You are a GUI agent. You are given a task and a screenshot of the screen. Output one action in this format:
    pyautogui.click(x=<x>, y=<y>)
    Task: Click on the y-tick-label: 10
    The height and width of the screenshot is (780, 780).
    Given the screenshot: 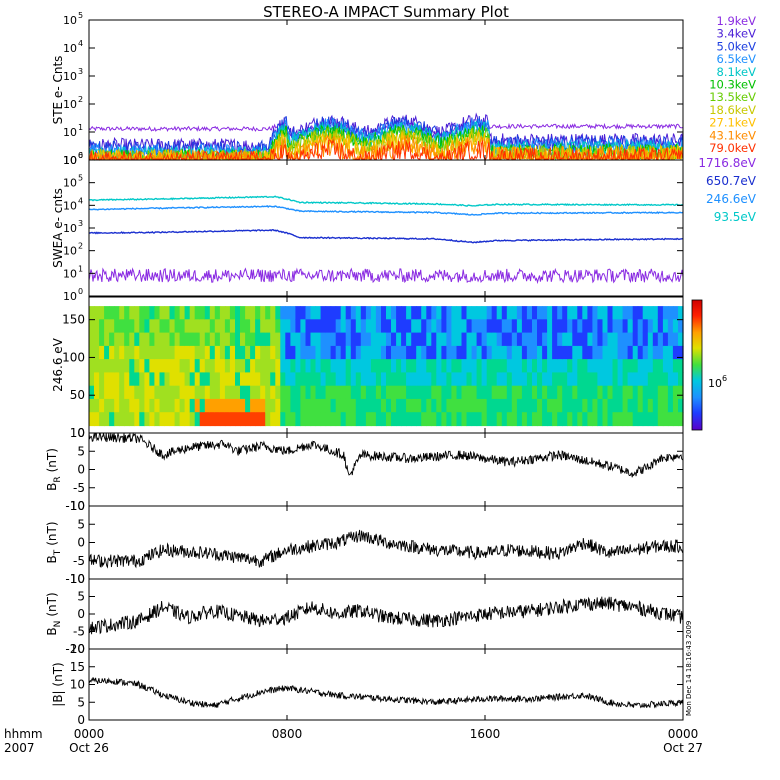 What is the action you would take?
    pyautogui.click(x=77, y=506)
    